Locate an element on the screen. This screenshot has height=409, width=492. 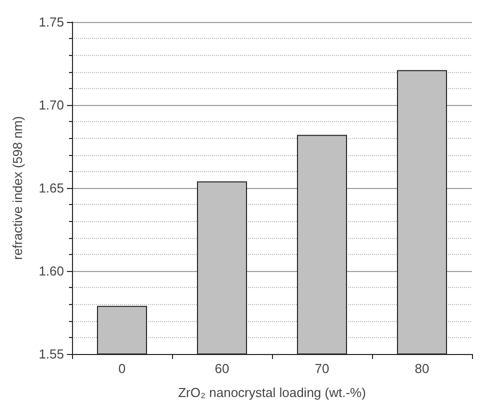
y-tick-label: 1.55 is located at coordinates (51, 354).